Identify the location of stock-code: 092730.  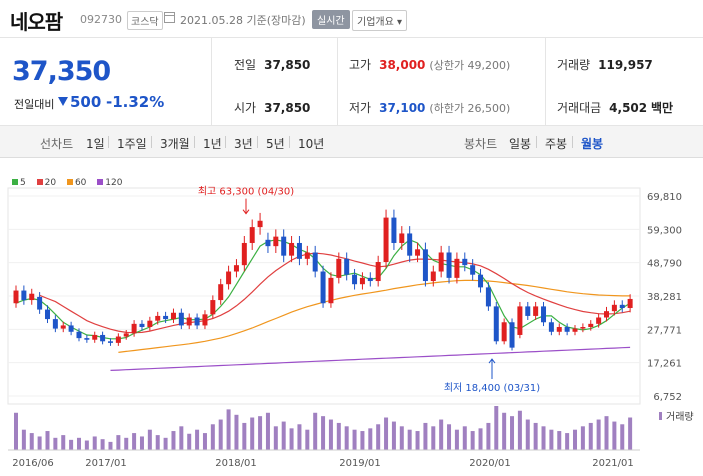
(101, 19).